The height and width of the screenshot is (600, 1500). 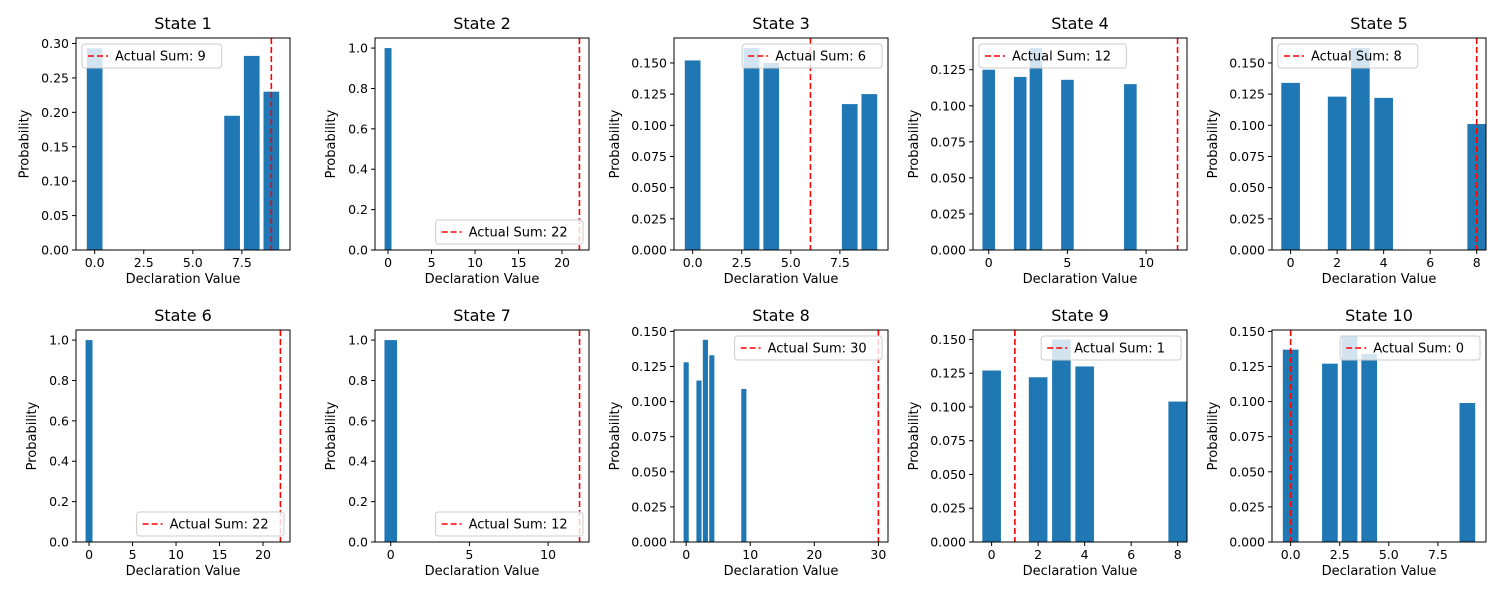 What do you see at coordinates (160, 57) in the screenshot?
I see `legend-label: Actual Sum: 9` at bounding box center [160, 57].